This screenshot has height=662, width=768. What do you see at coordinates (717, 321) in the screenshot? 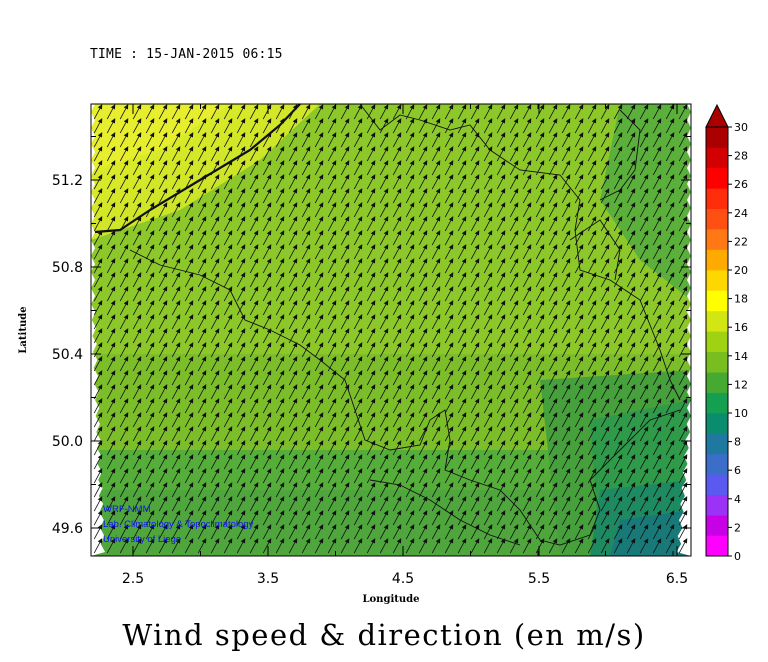
I see `colorbar-segment` at bounding box center [717, 321].